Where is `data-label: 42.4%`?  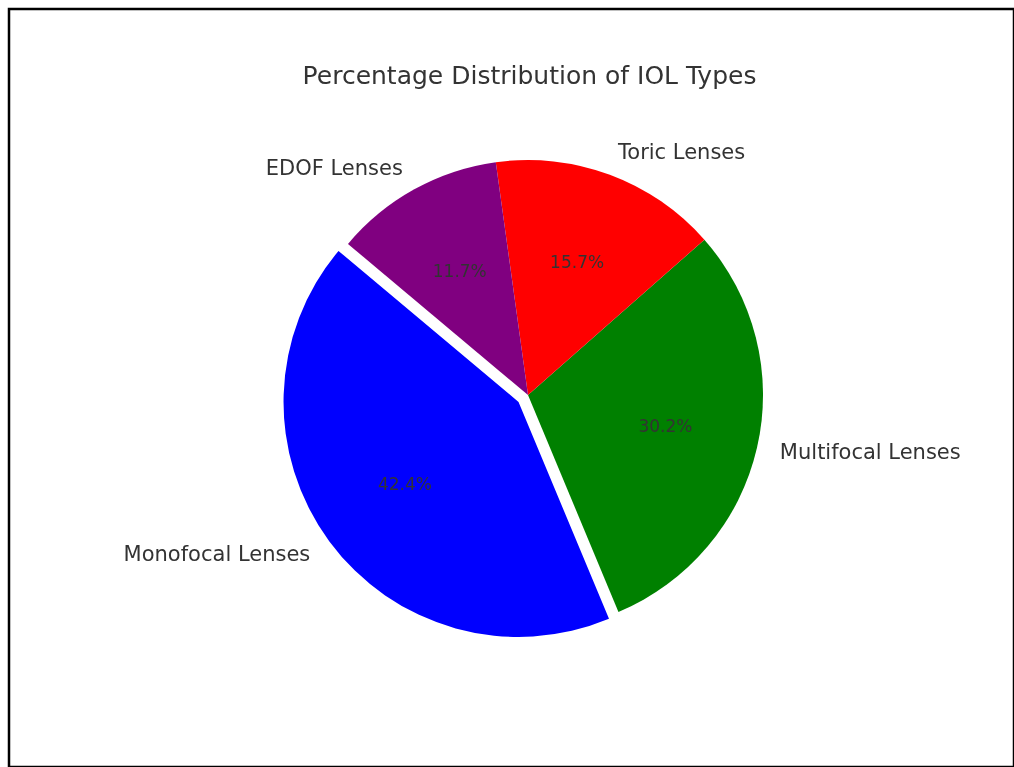 data-label: 42.4% is located at coordinates (404, 484).